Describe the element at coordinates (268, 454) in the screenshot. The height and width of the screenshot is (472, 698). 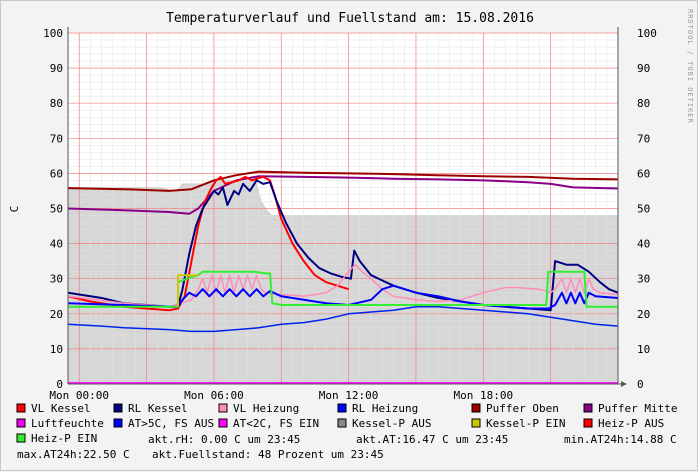
I see `fuellstand-text: akt.Fuellstand: 48 Prozent um 23:45` at that location.